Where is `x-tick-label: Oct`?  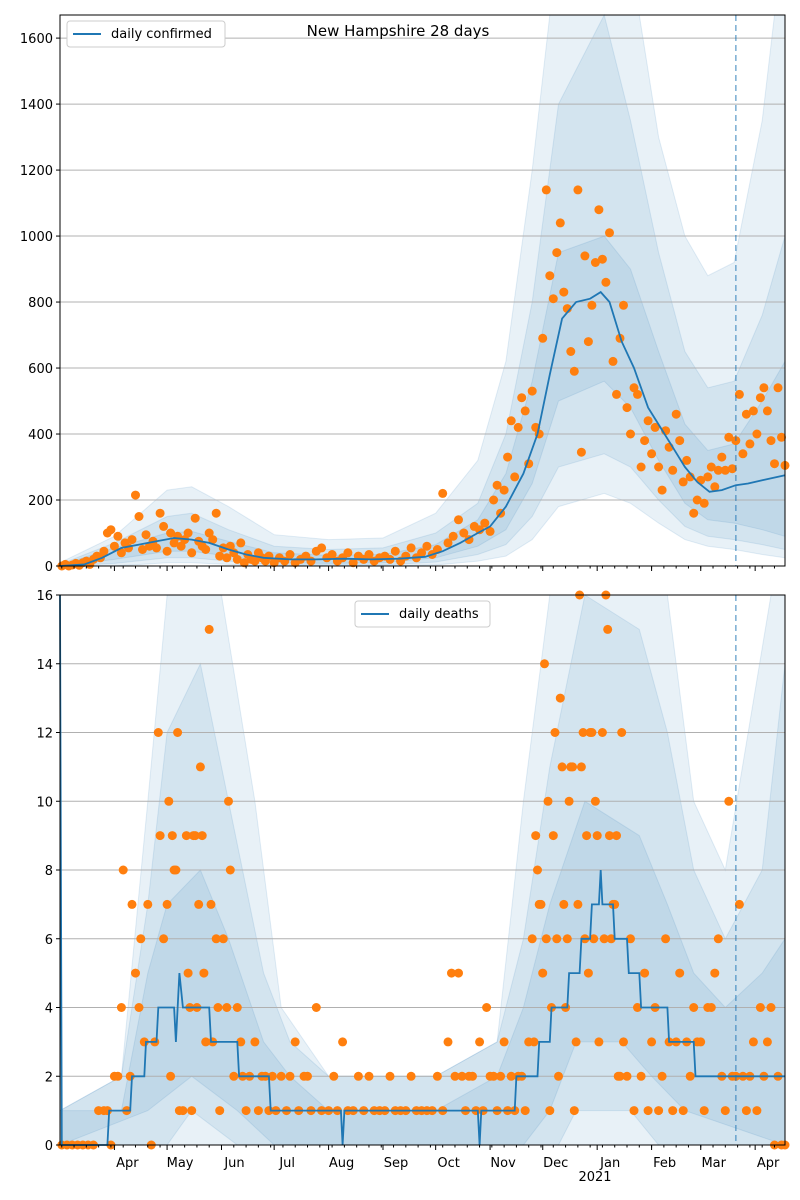
x-tick-label: Oct is located at coordinates (448, 1163).